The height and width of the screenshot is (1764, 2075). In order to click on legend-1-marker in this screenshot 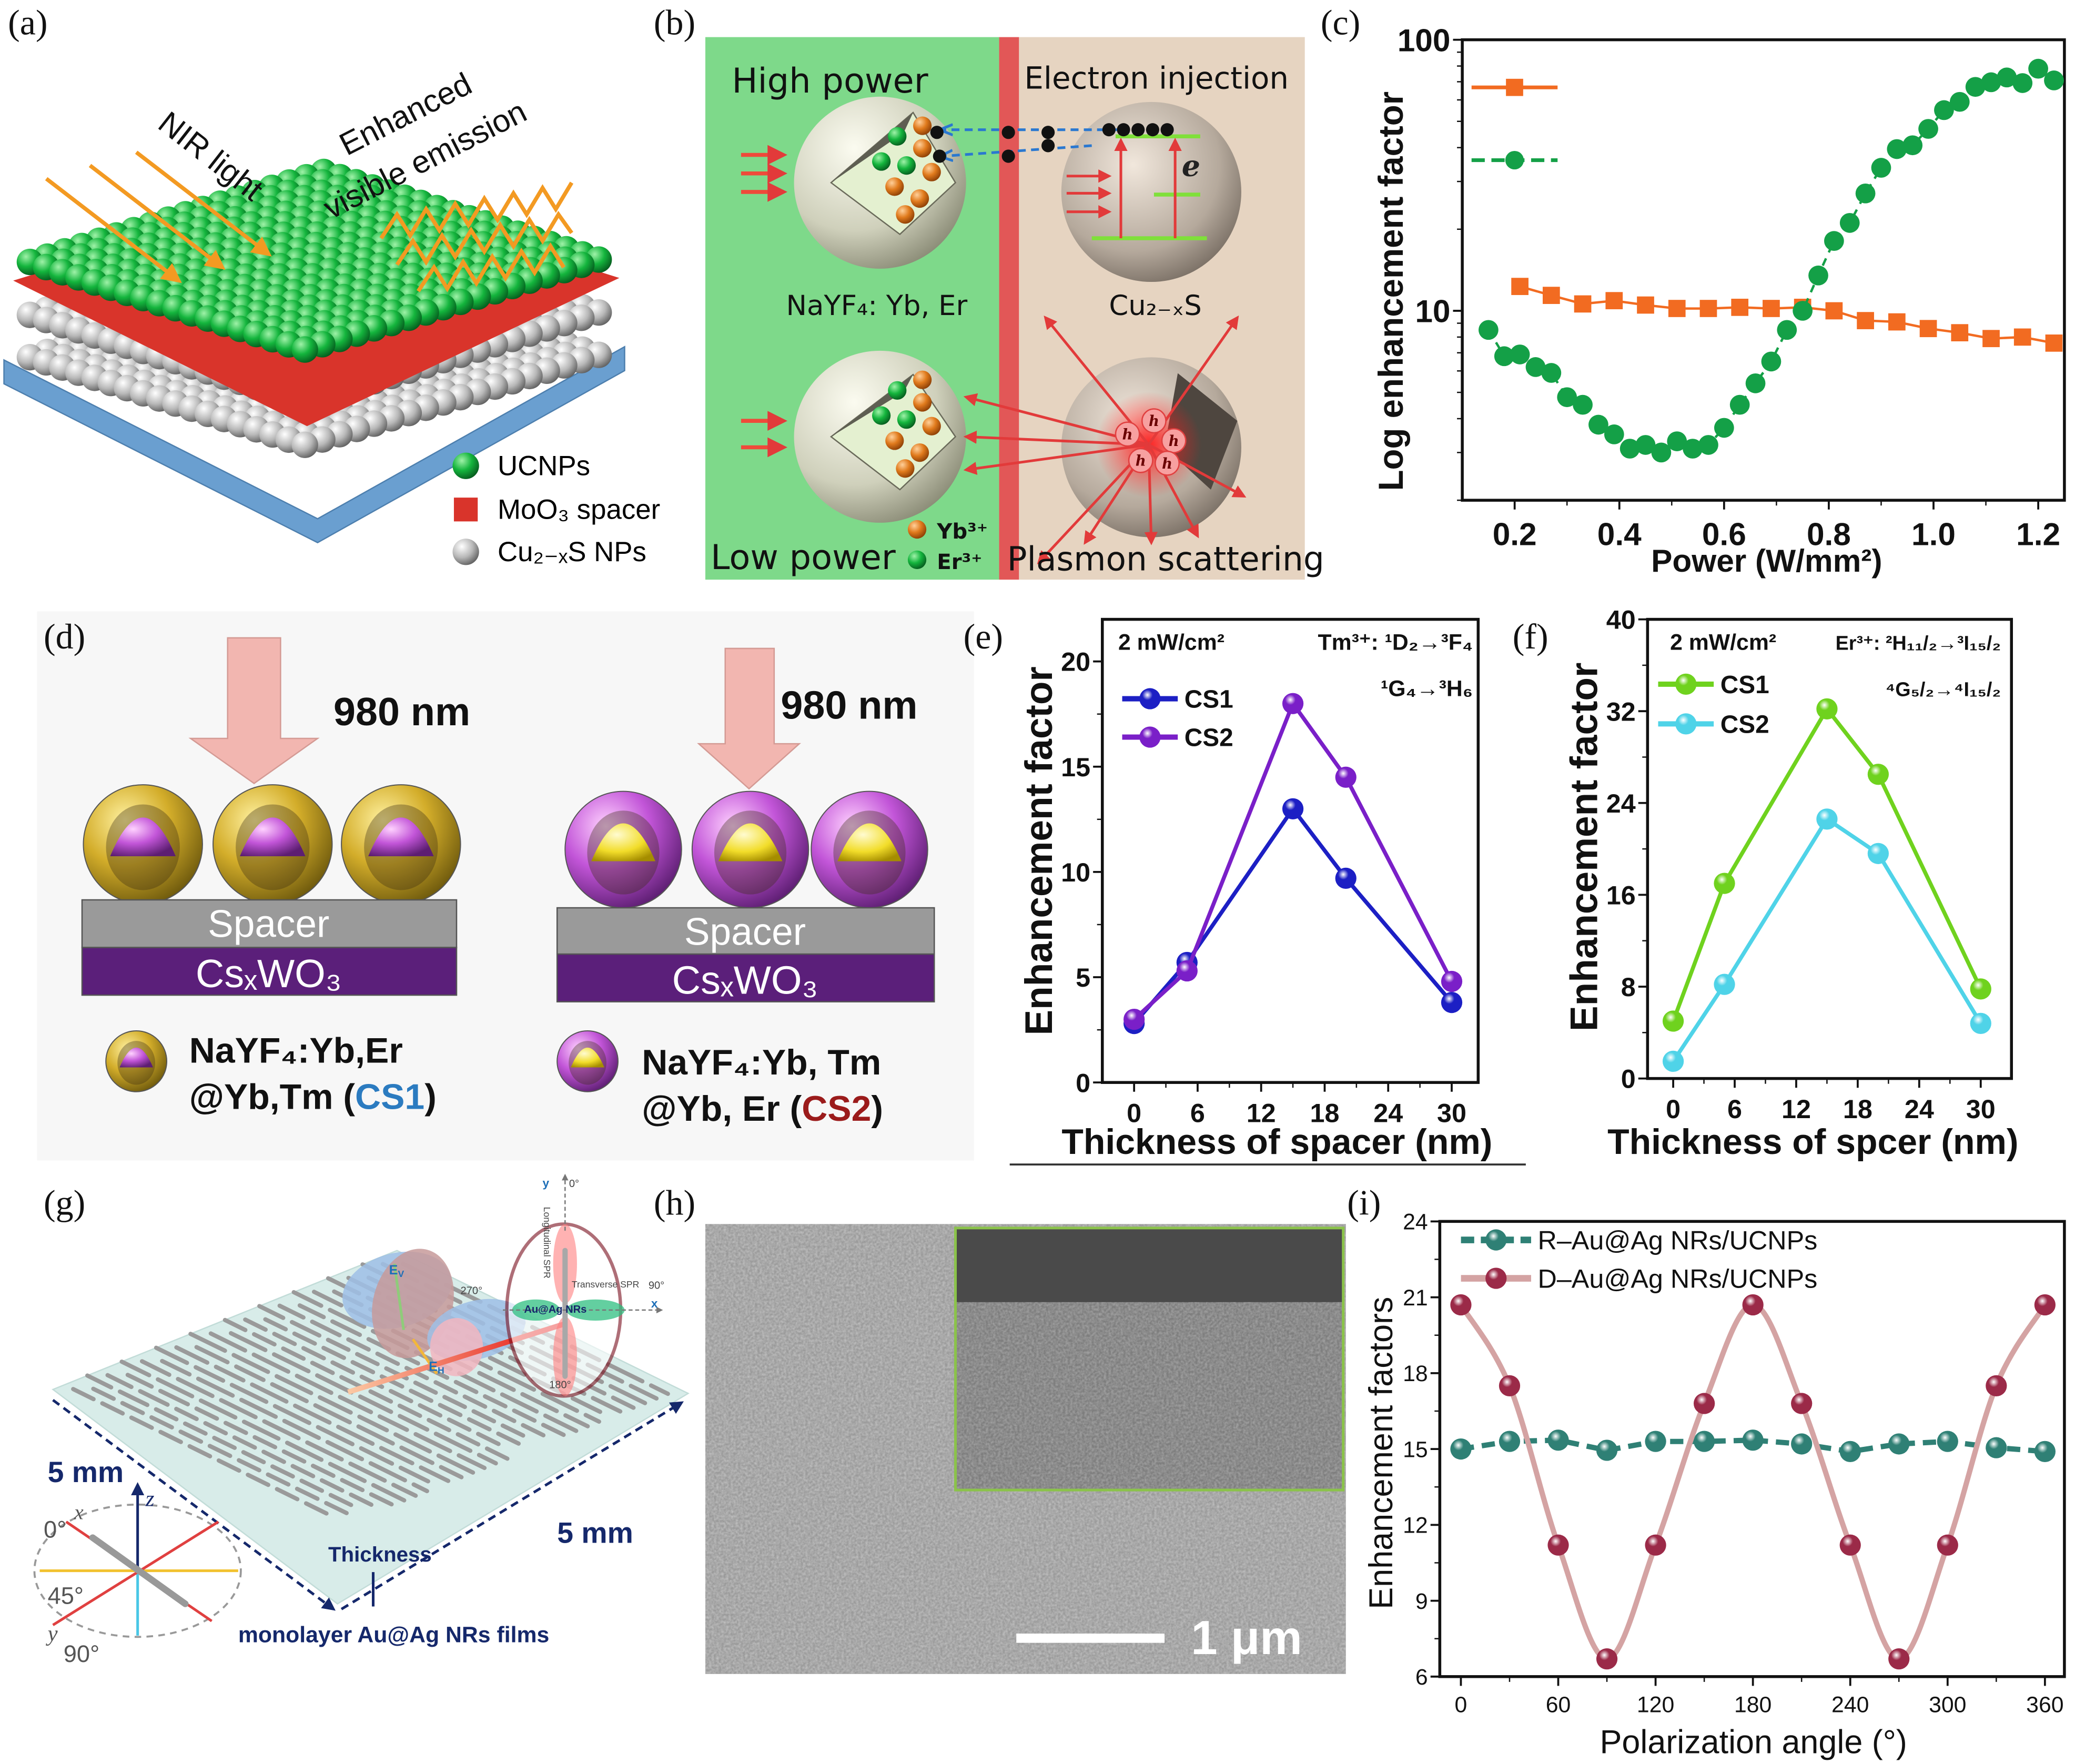, I will do `click(1496, 1278)`.